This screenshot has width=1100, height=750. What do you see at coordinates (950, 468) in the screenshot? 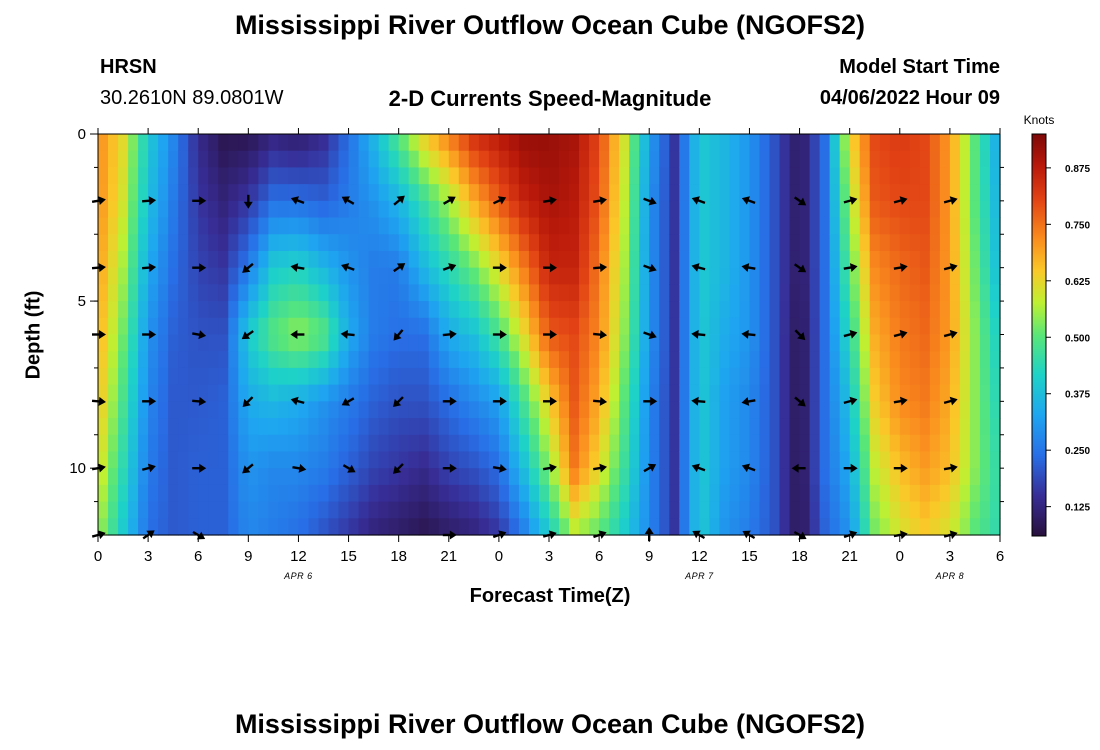
I see `current-vector` at bounding box center [950, 468].